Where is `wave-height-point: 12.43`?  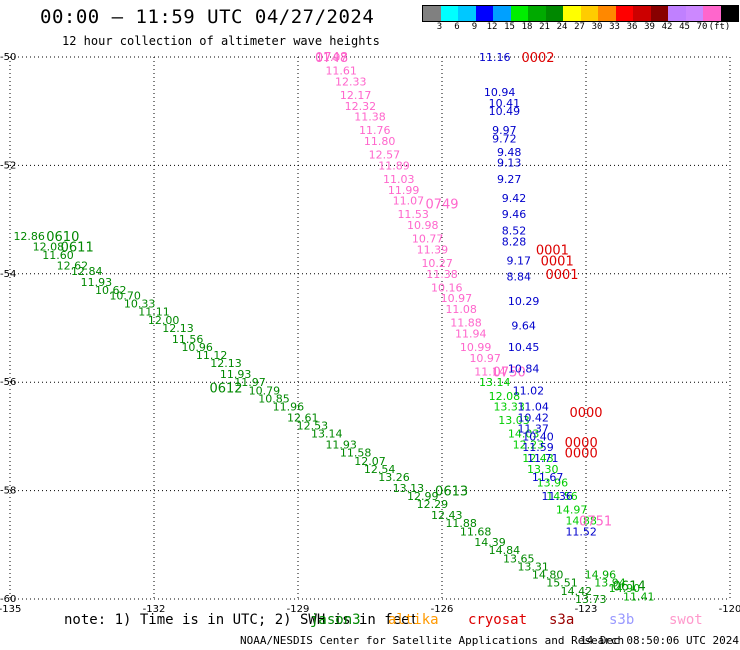 wave-height-point: 12.43 is located at coordinates (447, 515).